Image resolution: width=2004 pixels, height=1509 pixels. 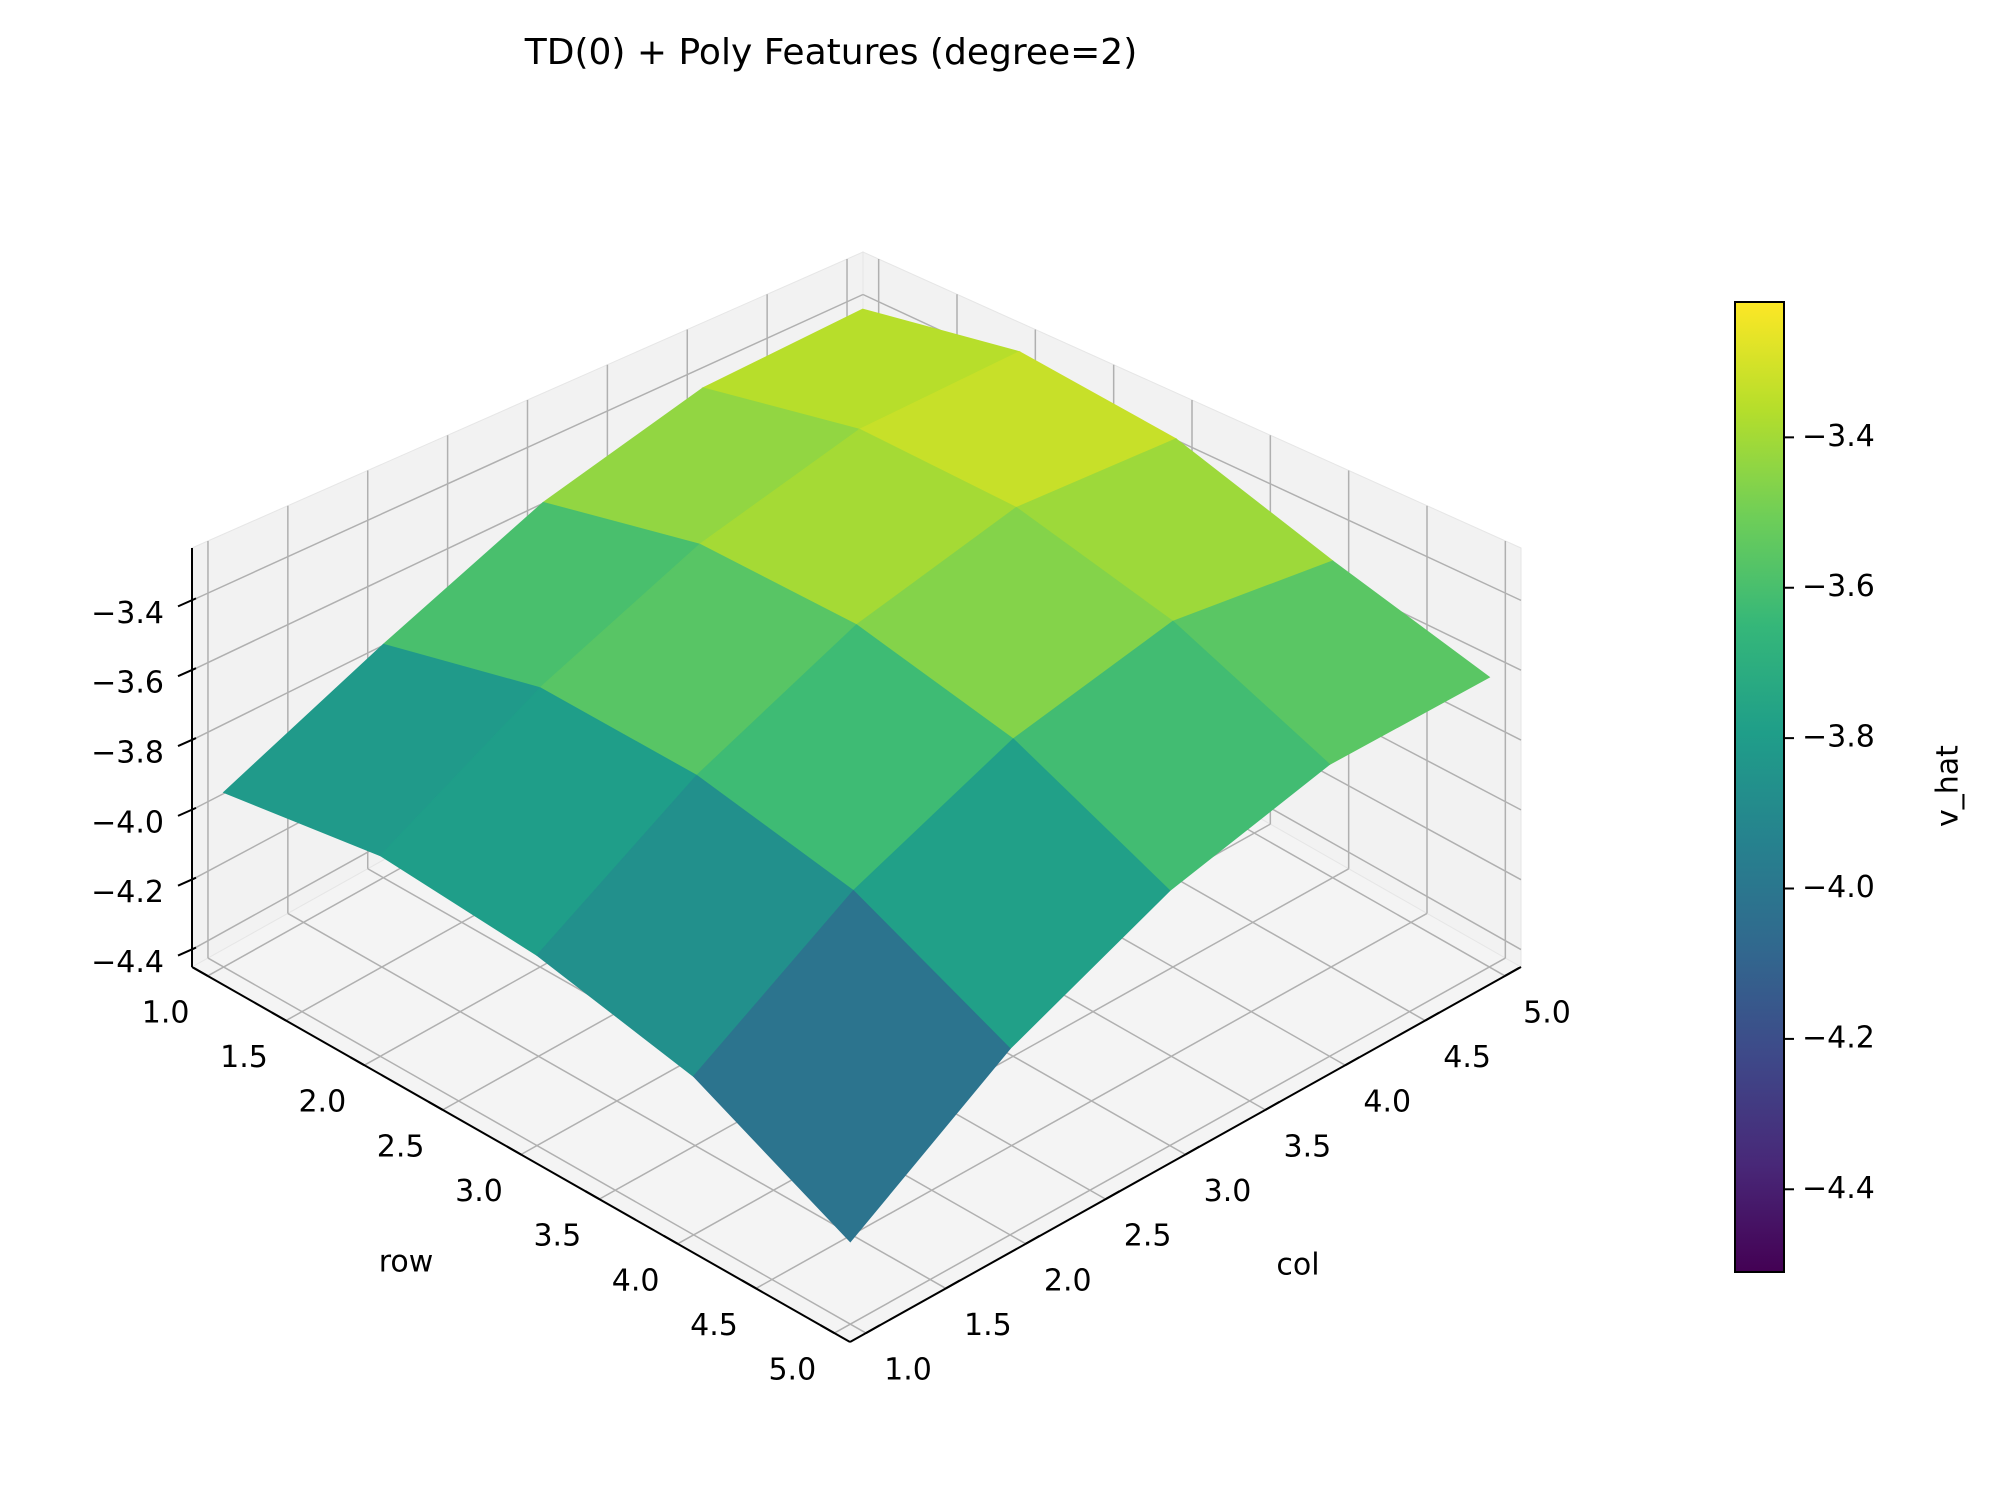 I want to click on y-tick-label: 4.0, so click(x=1387, y=1102).